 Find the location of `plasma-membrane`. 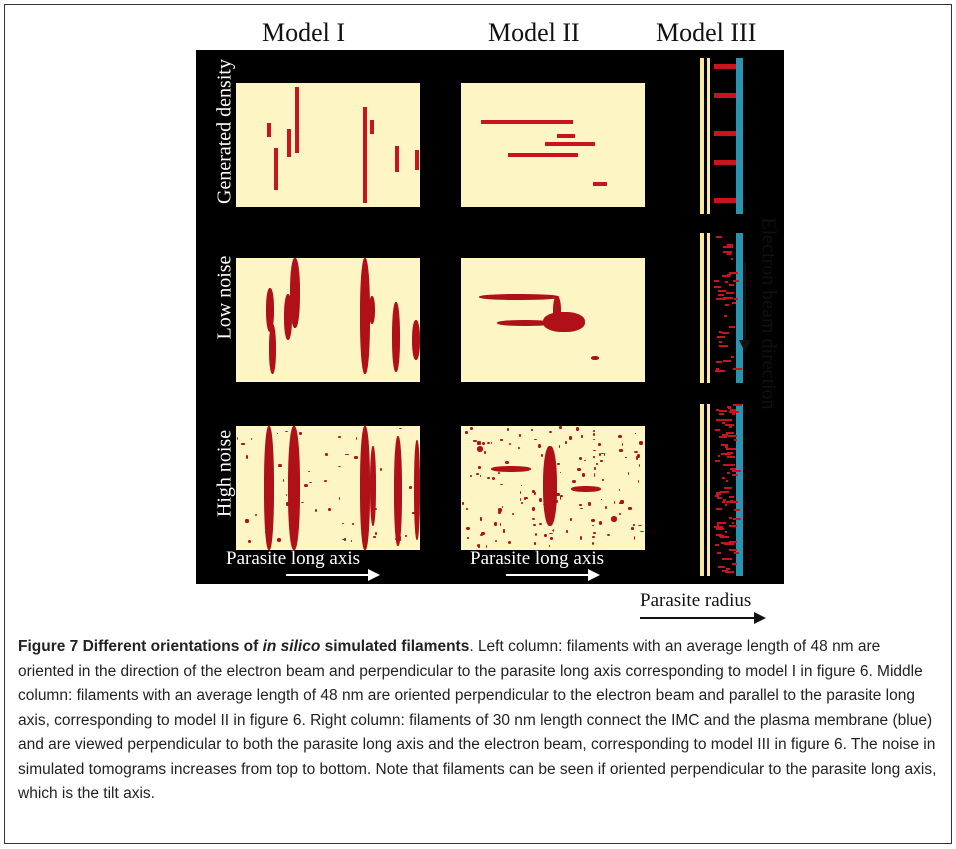

plasma-membrane is located at coordinates (739, 490).